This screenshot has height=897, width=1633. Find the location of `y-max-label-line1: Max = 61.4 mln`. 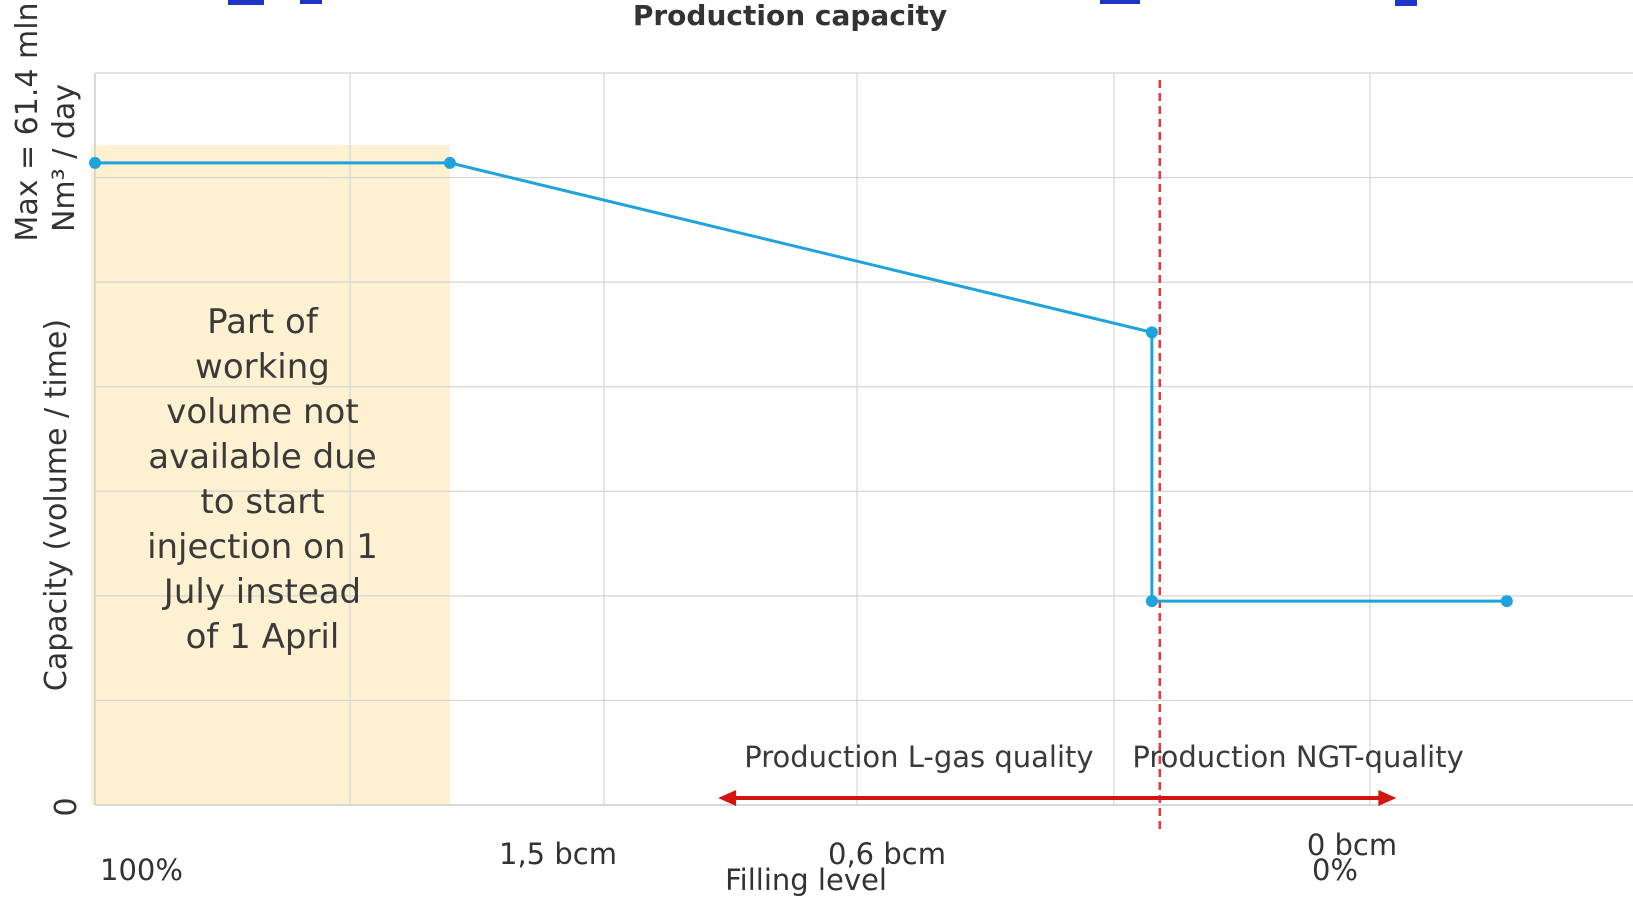

y-max-label-line1: Max = 61.4 mln is located at coordinates (27, 121).